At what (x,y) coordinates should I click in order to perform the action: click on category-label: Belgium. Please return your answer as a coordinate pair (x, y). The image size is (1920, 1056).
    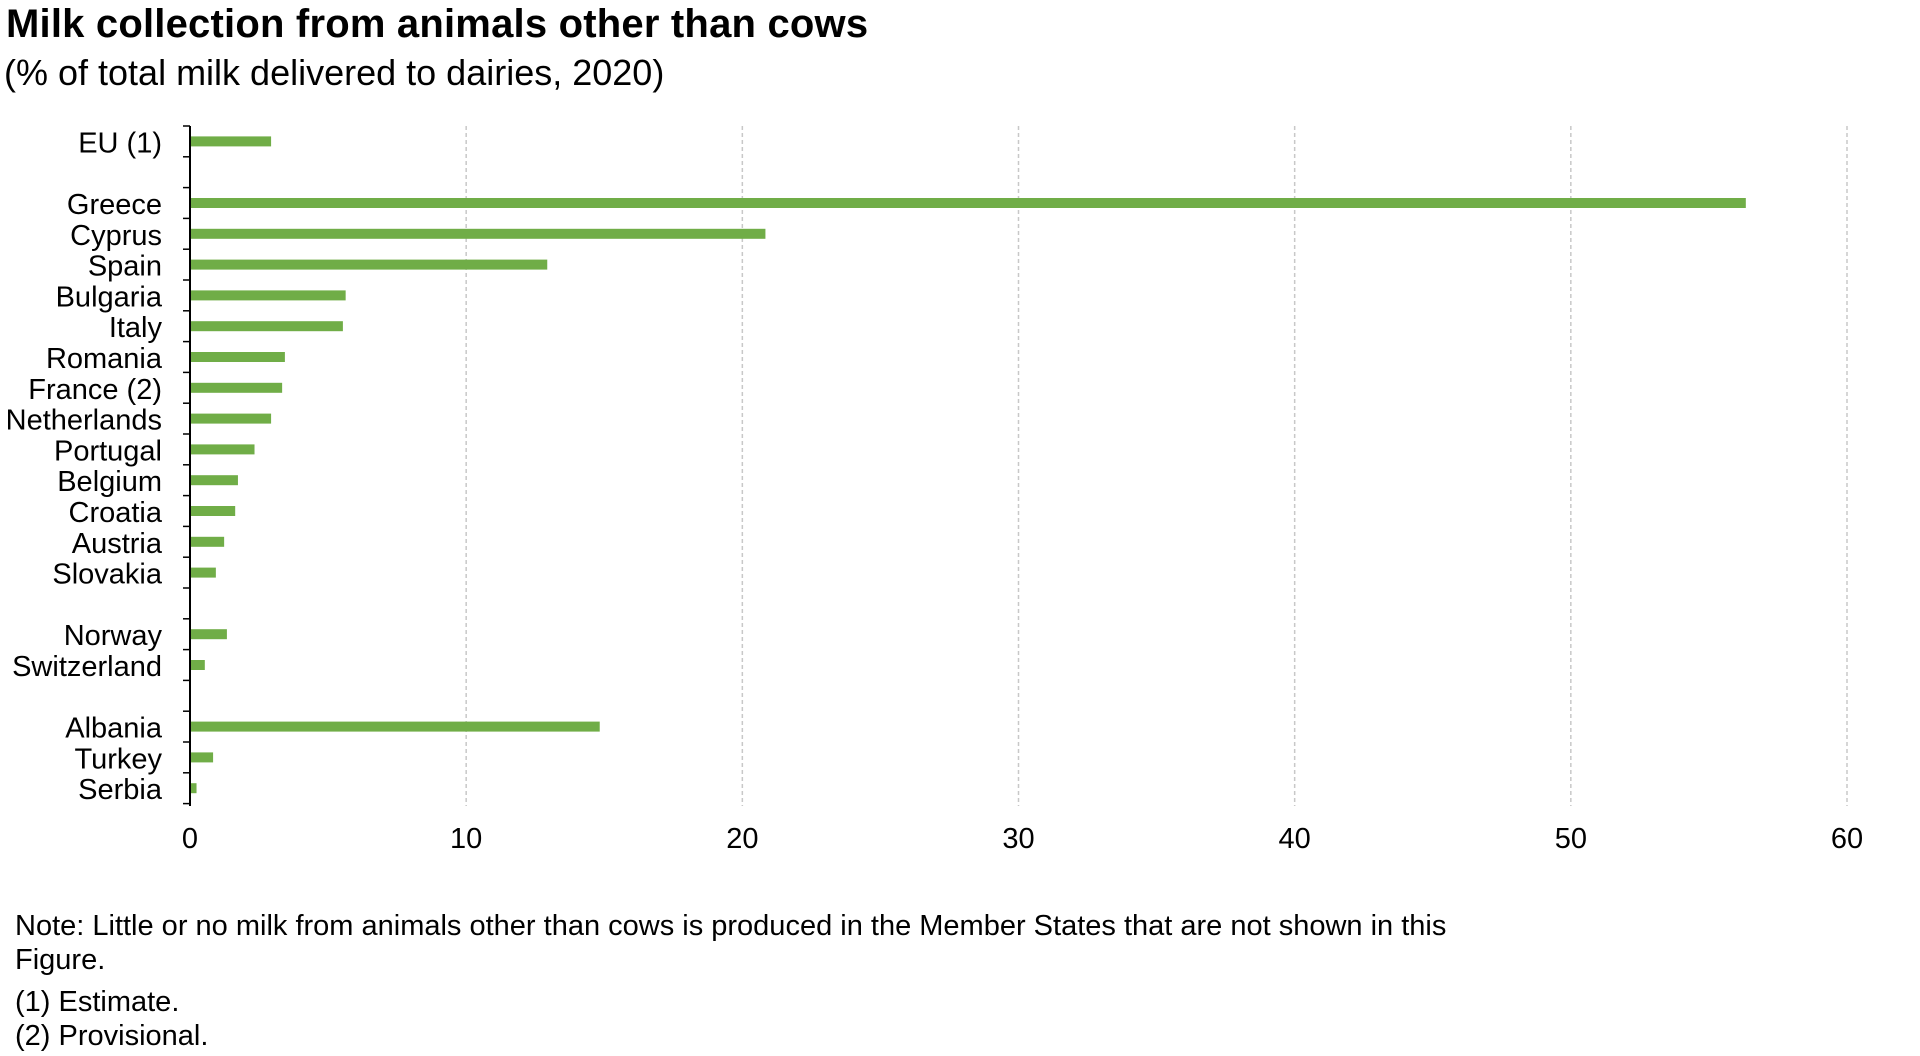
    Looking at the image, I should click on (109, 482).